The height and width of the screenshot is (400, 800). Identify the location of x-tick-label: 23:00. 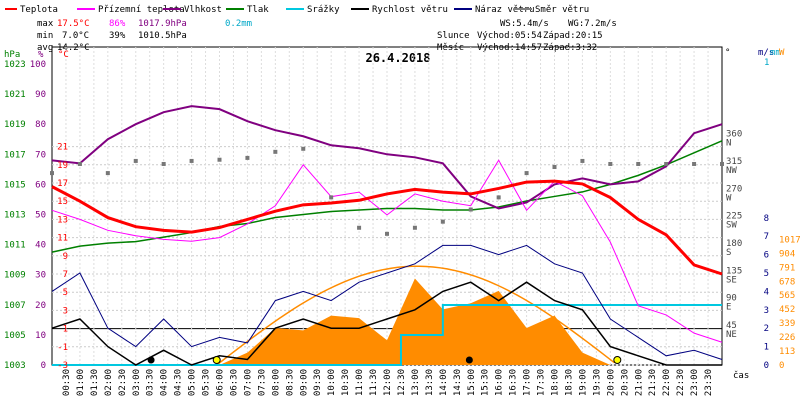
(695, 382).